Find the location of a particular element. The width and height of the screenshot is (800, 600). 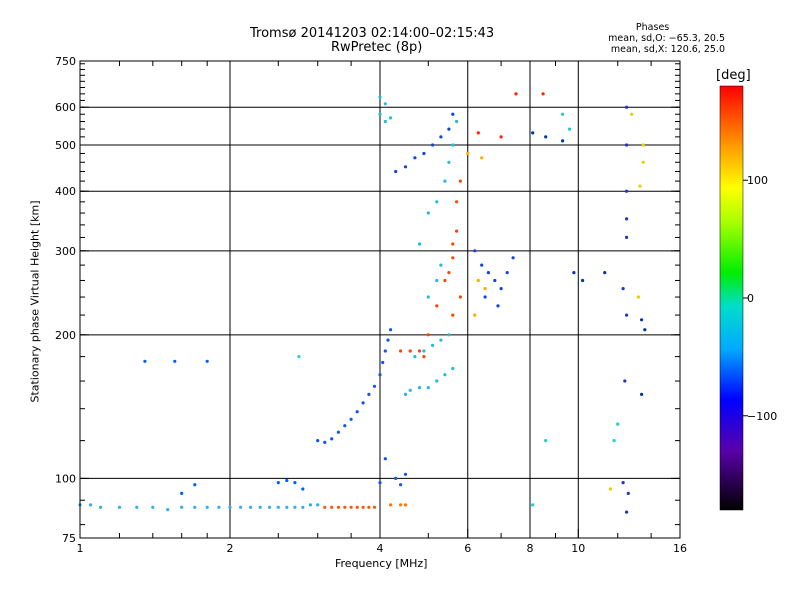

x-tick-label: 4 is located at coordinates (380, 548).